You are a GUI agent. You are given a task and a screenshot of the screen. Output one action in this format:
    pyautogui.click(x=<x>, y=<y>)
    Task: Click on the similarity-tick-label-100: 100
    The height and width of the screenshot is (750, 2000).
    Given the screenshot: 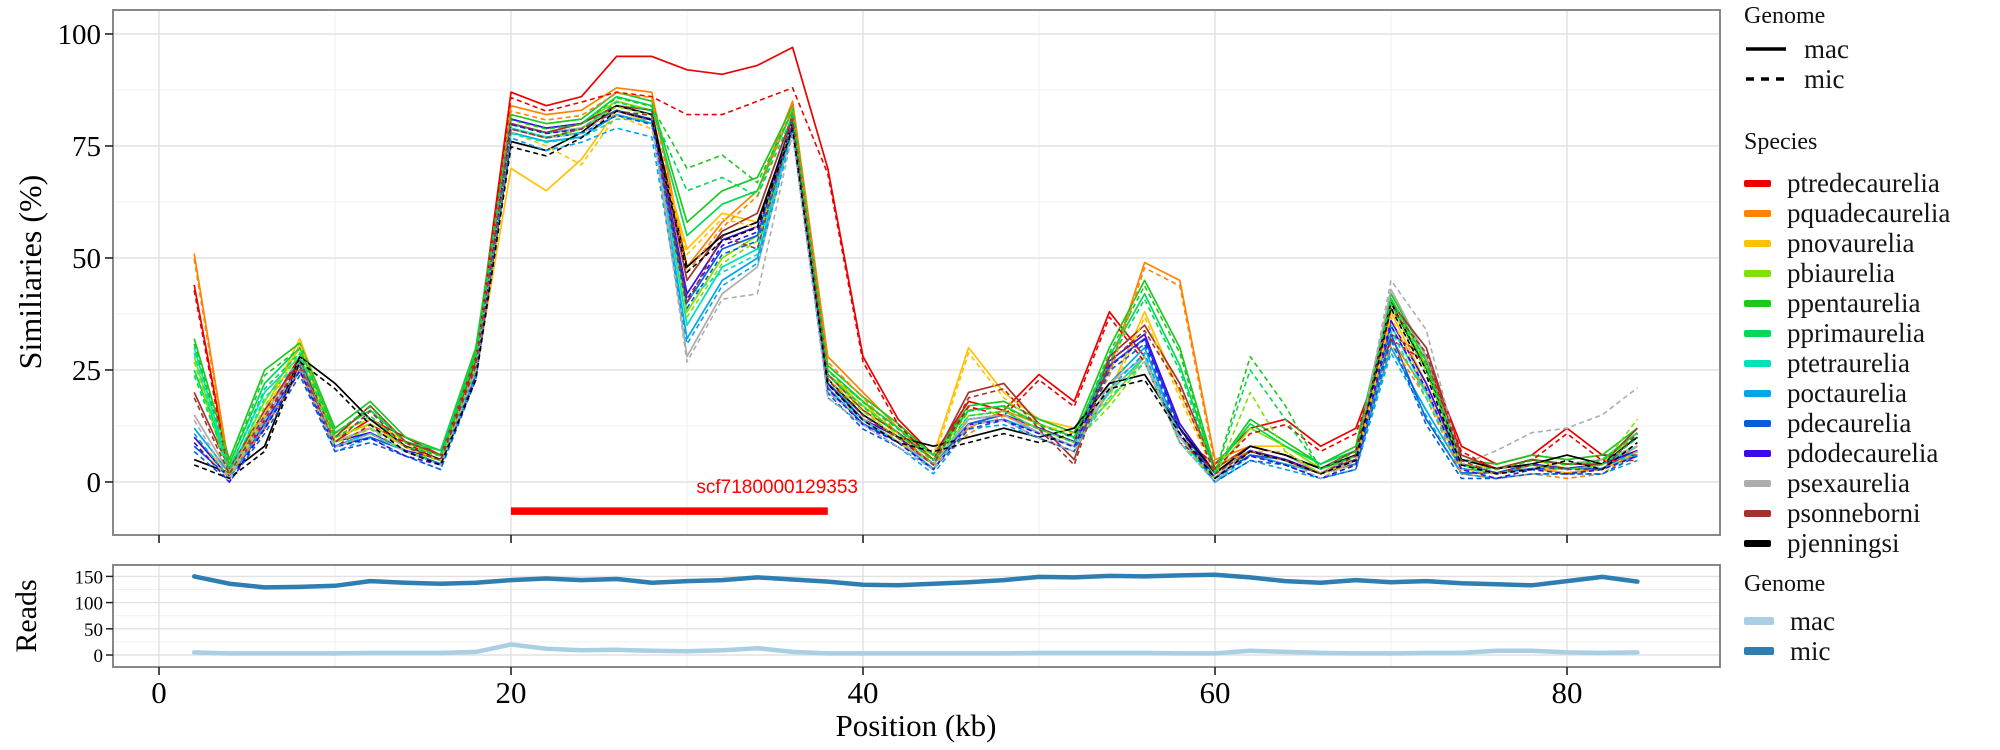 What is the action you would take?
    pyautogui.click(x=80, y=35)
    